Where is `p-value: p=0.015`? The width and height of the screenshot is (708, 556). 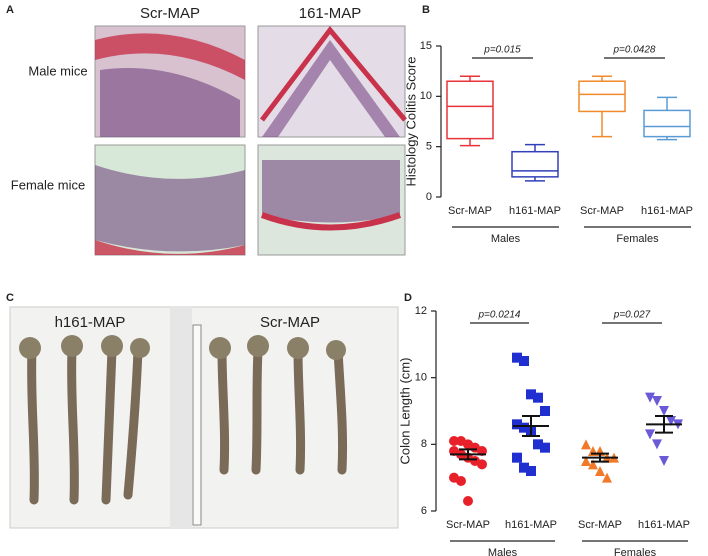 p-value: p=0.015 is located at coordinates (502, 50).